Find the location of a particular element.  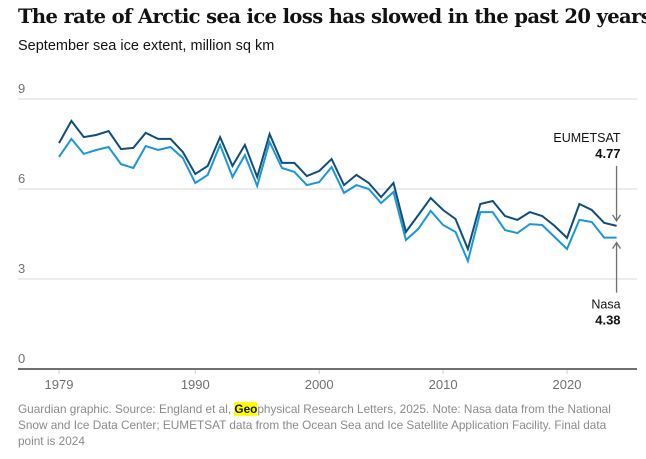

annotation-label: EUMETSAT is located at coordinates (586, 138).